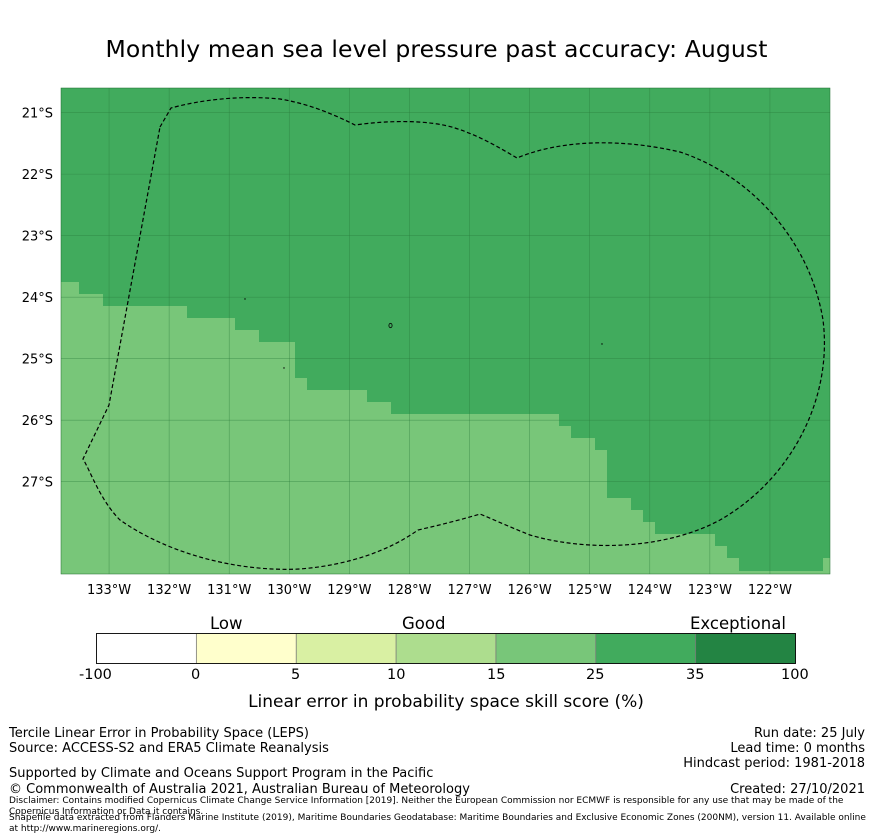 The height and width of the screenshot is (839, 873). What do you see at coordinates (650, 590) in the screenshot?
I see `longitude-tick-label: 124°W` at bounding box center [650, 590].